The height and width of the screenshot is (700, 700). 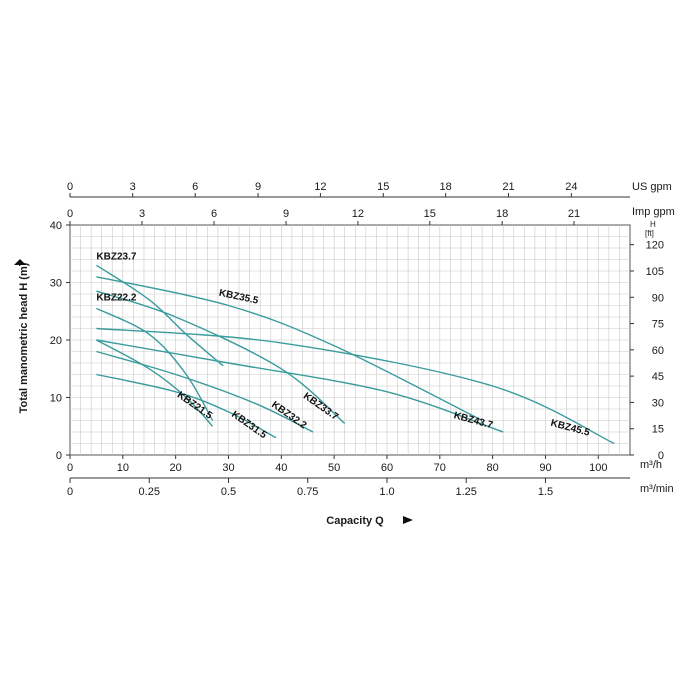 I want to click on curve-label: KBZ22.2, so click(x=116, y=297).